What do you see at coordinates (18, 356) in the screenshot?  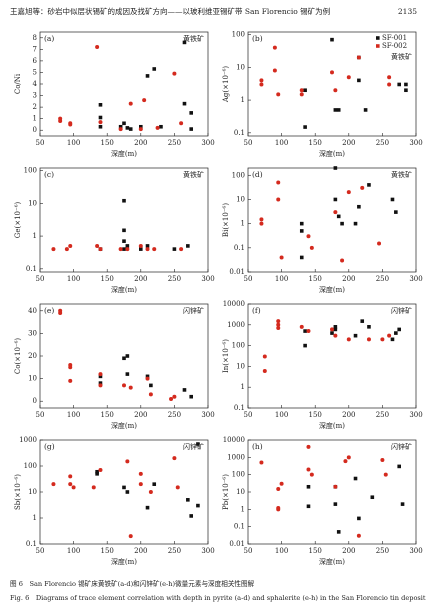 I see `y-axis-label: Co(×10⁻⁶)` at bounding box center [18, 356].